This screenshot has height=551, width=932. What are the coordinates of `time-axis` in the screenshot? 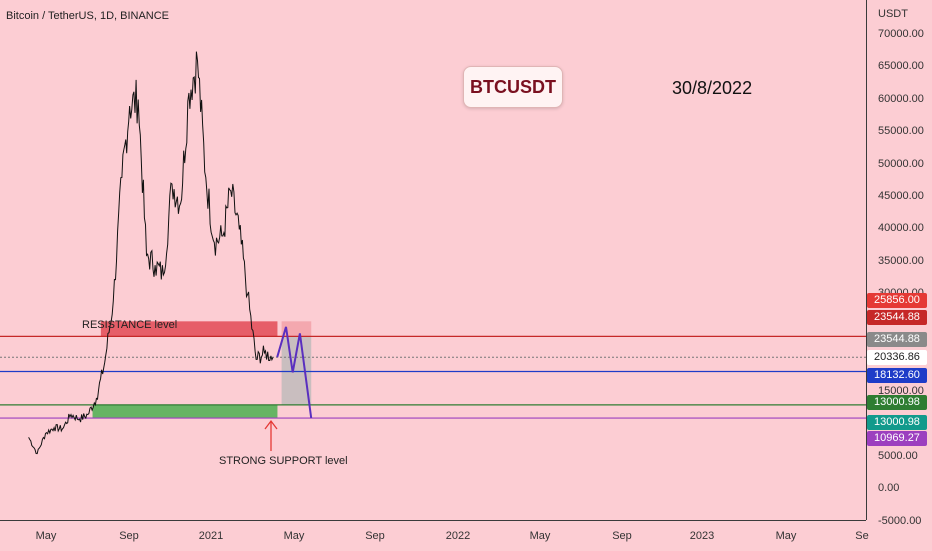 It's located at (433, 535).